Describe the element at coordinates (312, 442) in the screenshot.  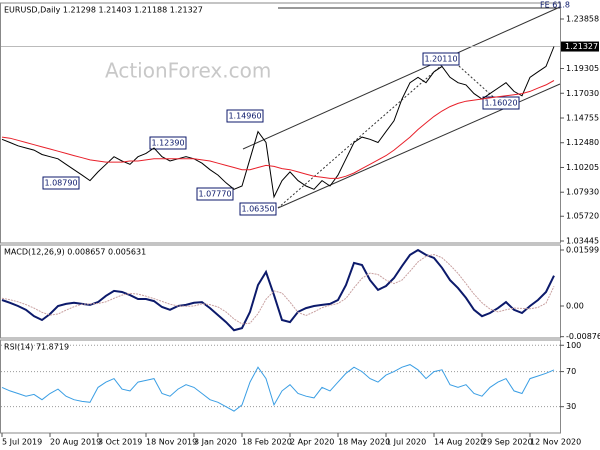
I see `x-tick-label: 2 Apr 2020` at that location.